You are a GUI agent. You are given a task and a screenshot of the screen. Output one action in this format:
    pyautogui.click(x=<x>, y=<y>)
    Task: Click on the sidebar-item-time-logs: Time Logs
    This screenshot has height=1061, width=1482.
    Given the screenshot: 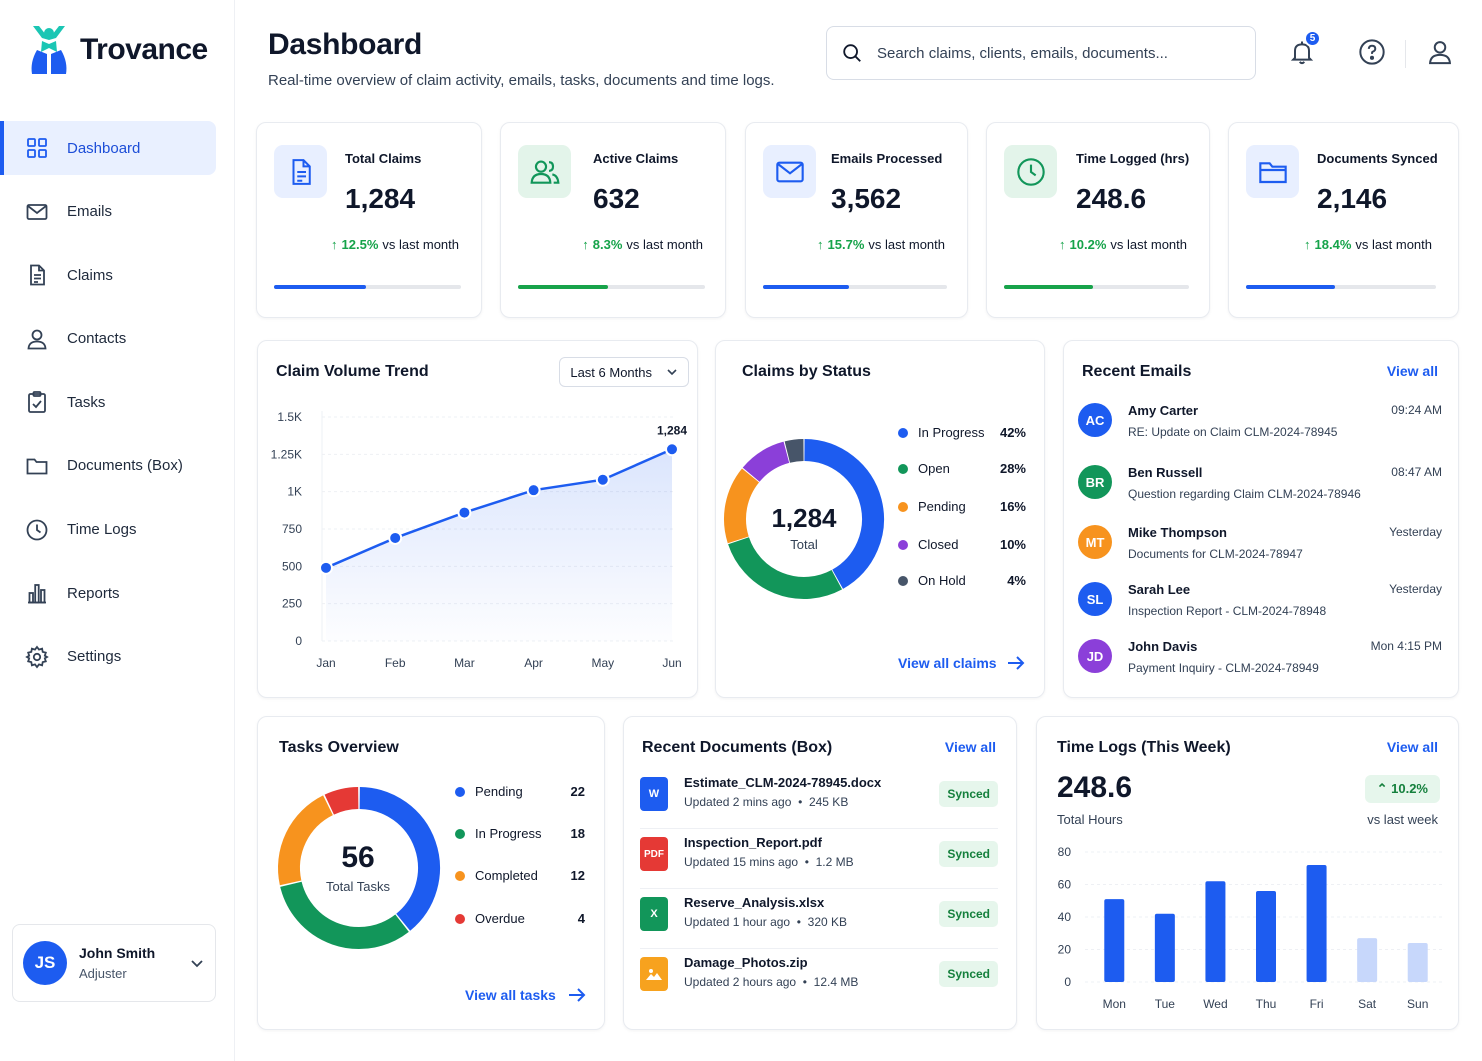 What is the action you would take?
    pyautogui.click(x=117, y=530)
    